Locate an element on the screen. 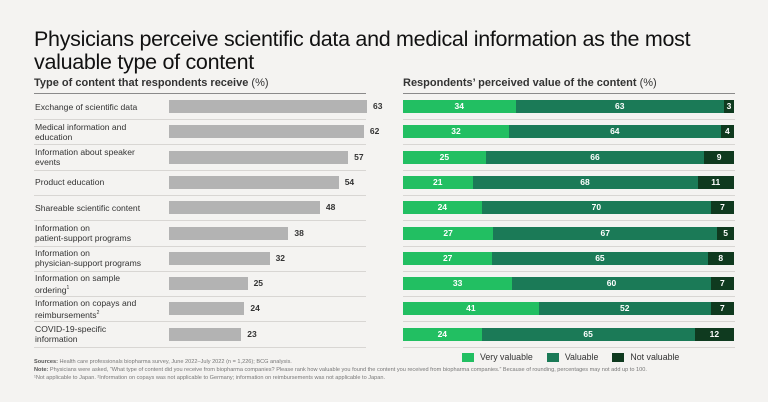 This screenshot has width=768, height=402. segment-not-valuable: 9 is located at coordinates (719, 157).